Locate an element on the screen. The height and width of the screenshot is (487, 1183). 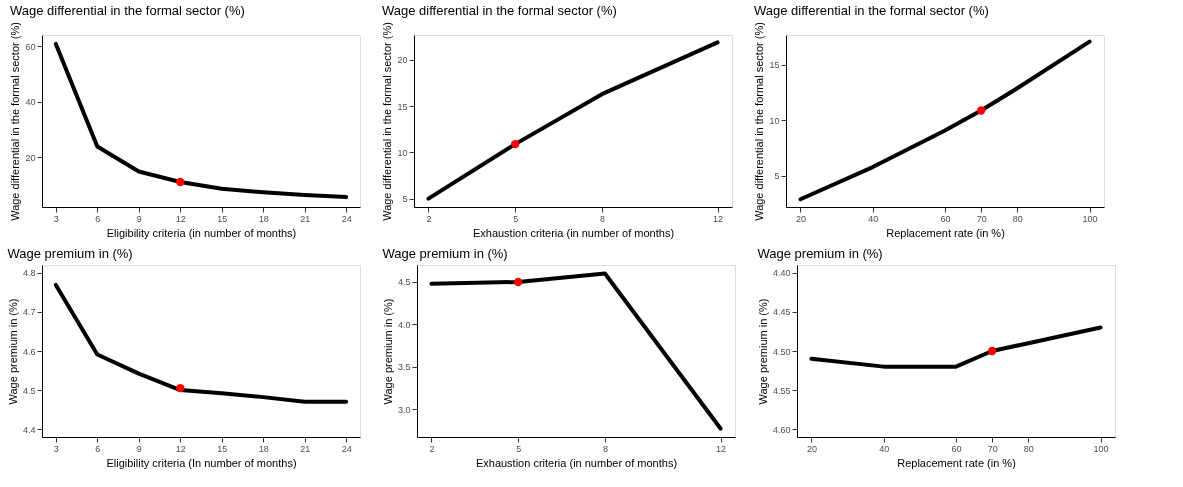
y-tick-label: 40 is located at coordinates (30, 102).